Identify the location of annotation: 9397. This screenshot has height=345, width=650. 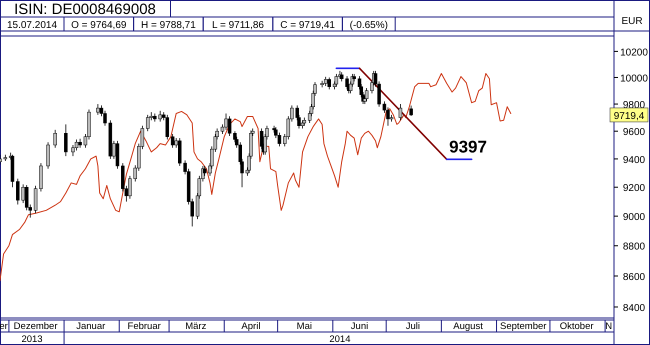
(468, 146).